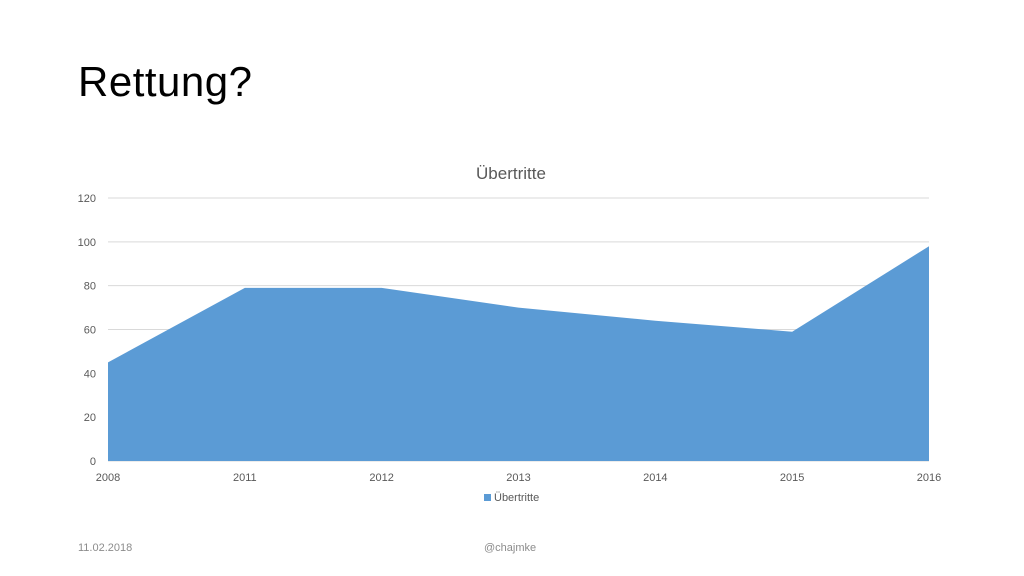 This screenshot has width=1024, height=576. I want to click on legend: Übertritte, so click(511, 498).